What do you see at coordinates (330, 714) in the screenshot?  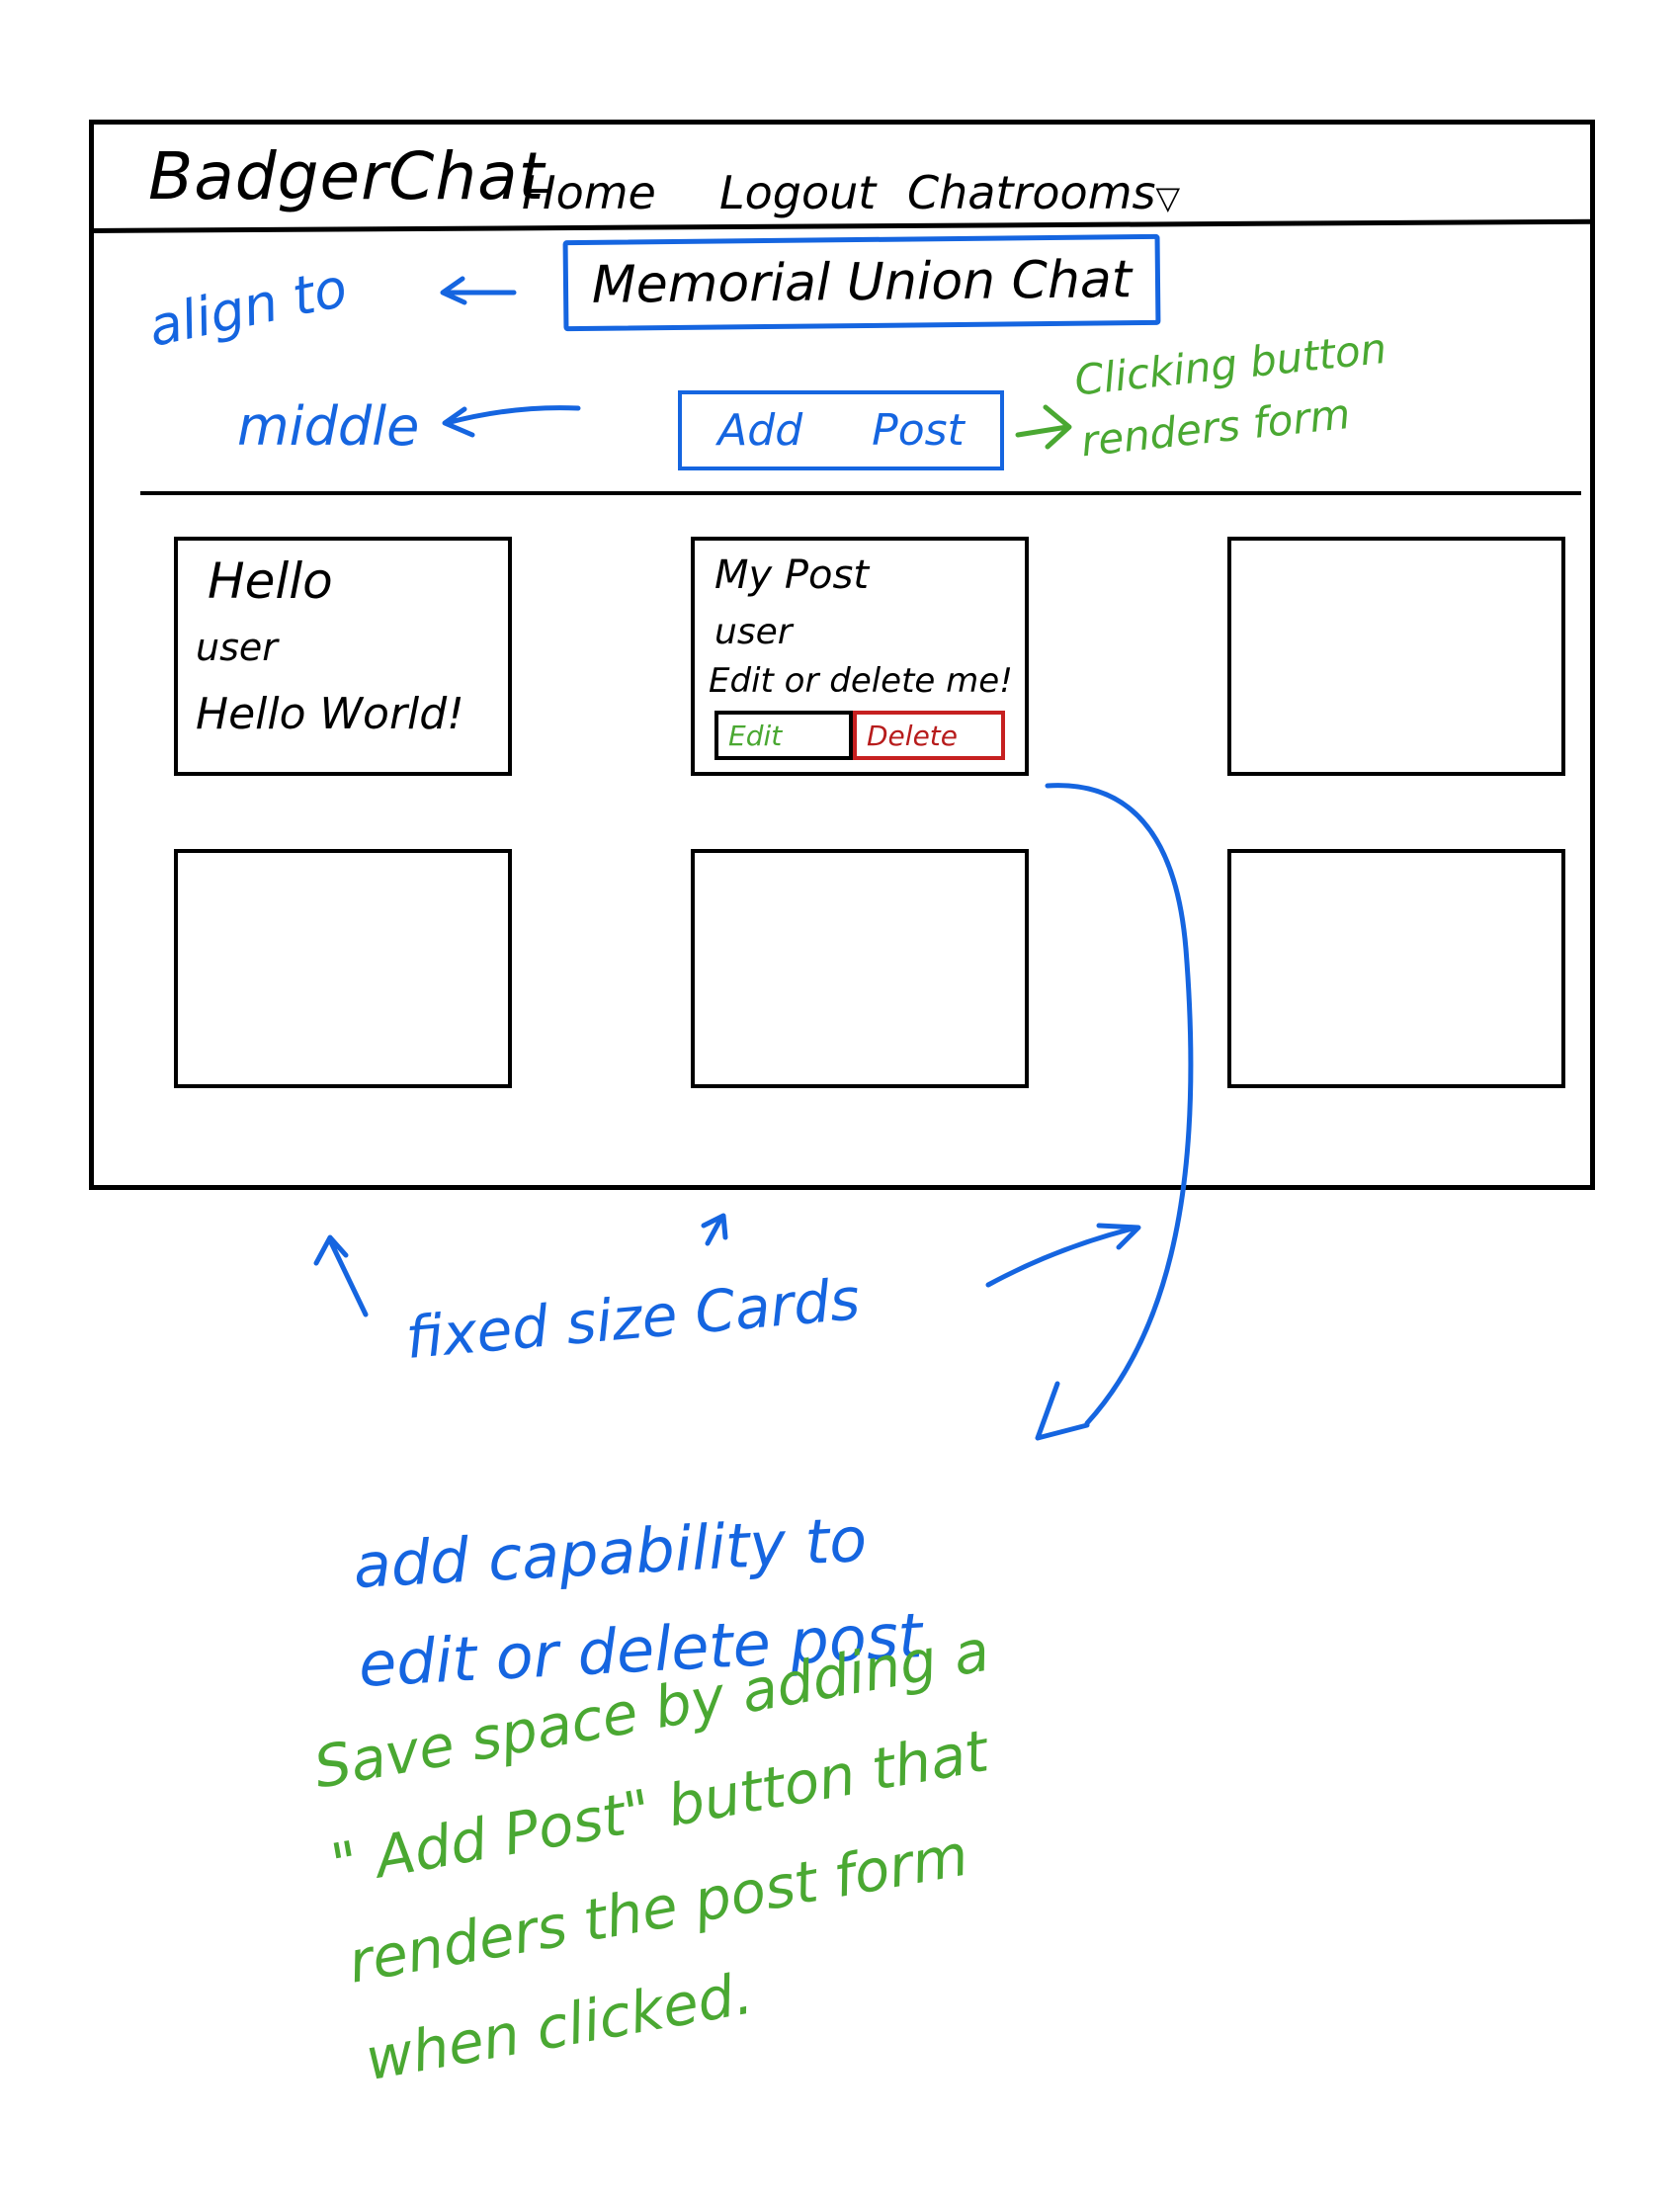 I see `post-body: Hello World!` at bounding box center [330, 714].